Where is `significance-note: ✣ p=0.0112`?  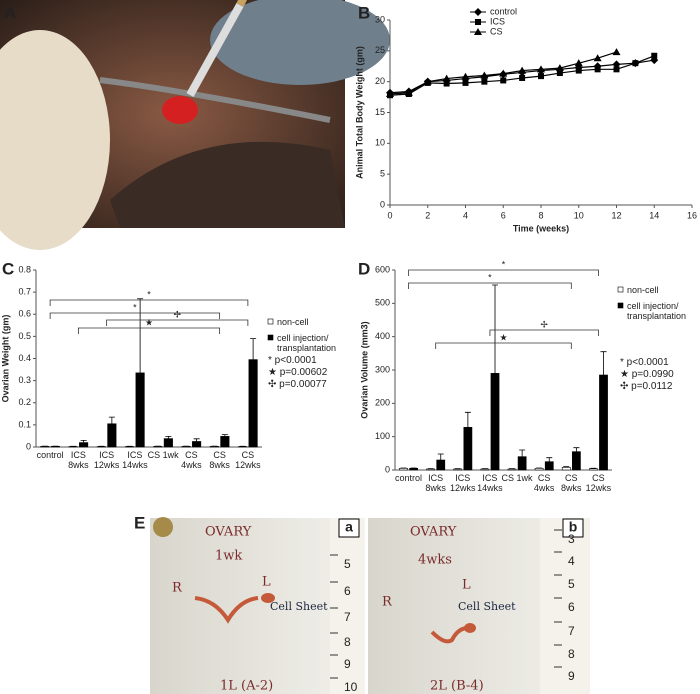 significance-note: ✣ p=0.0112 is located at coordinates (646, 386).